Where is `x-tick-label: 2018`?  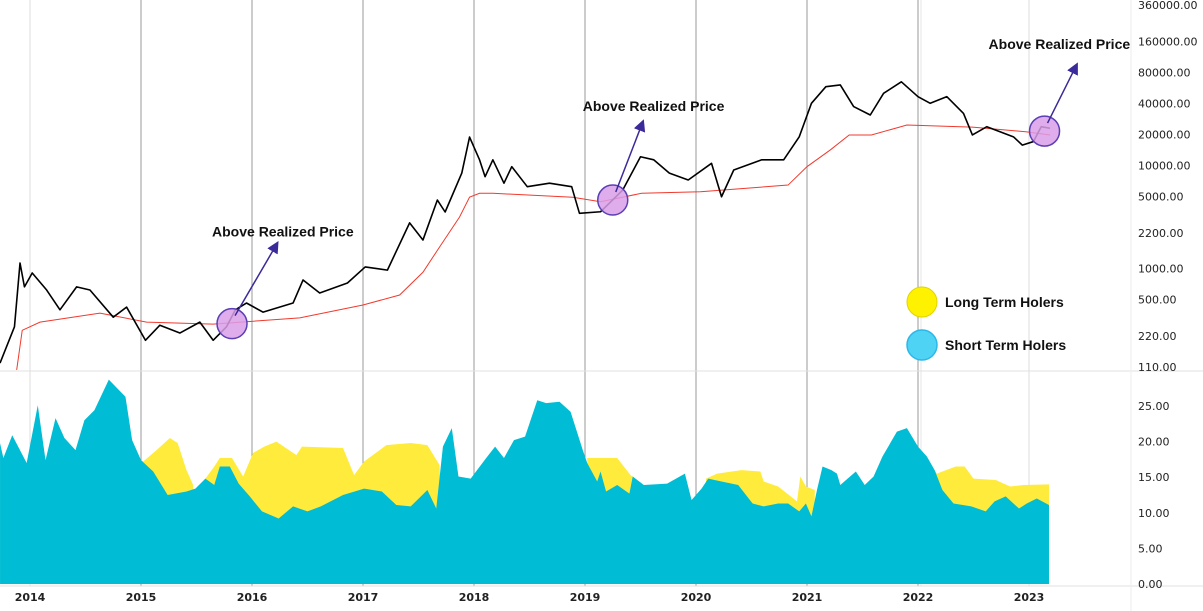
x-tick-label: 2018 is located at coordinates (474, 597).